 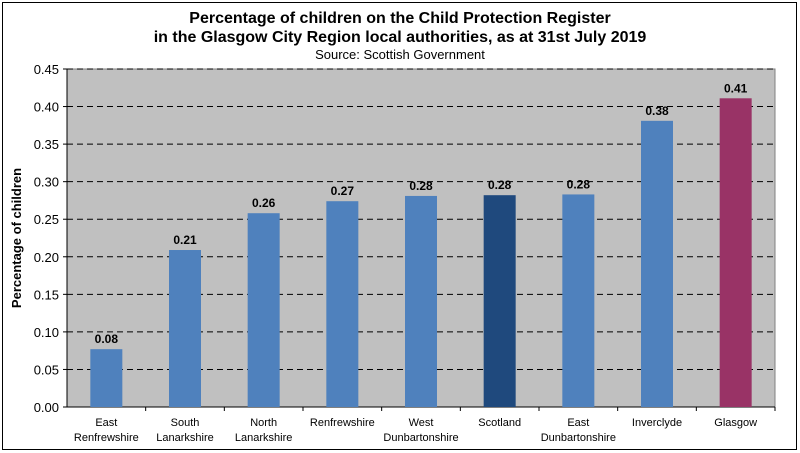 I want to click on x-tick-label: Glasgow, so click(x=735, y=423).